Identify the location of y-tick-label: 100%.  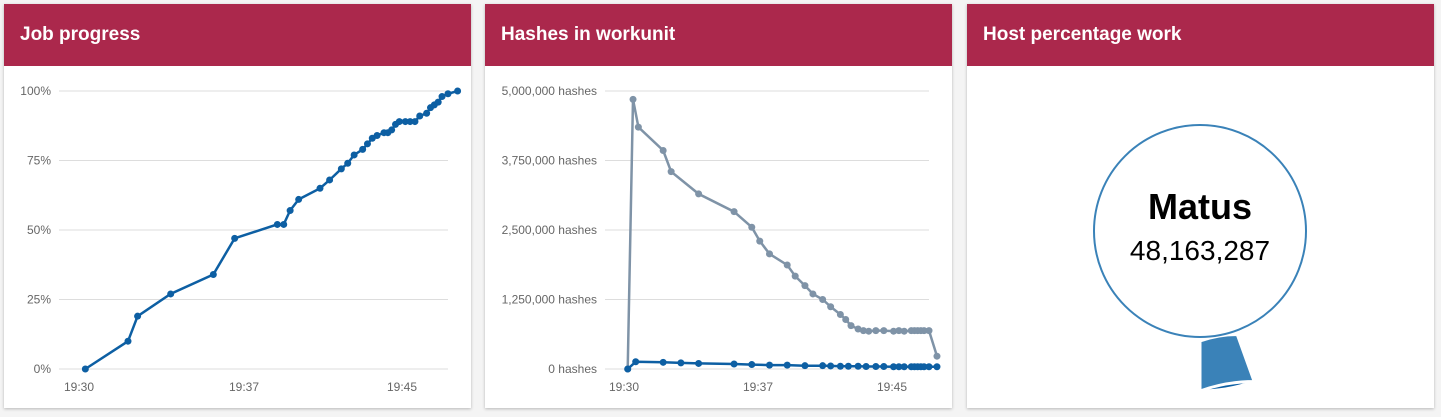
(35, 91).